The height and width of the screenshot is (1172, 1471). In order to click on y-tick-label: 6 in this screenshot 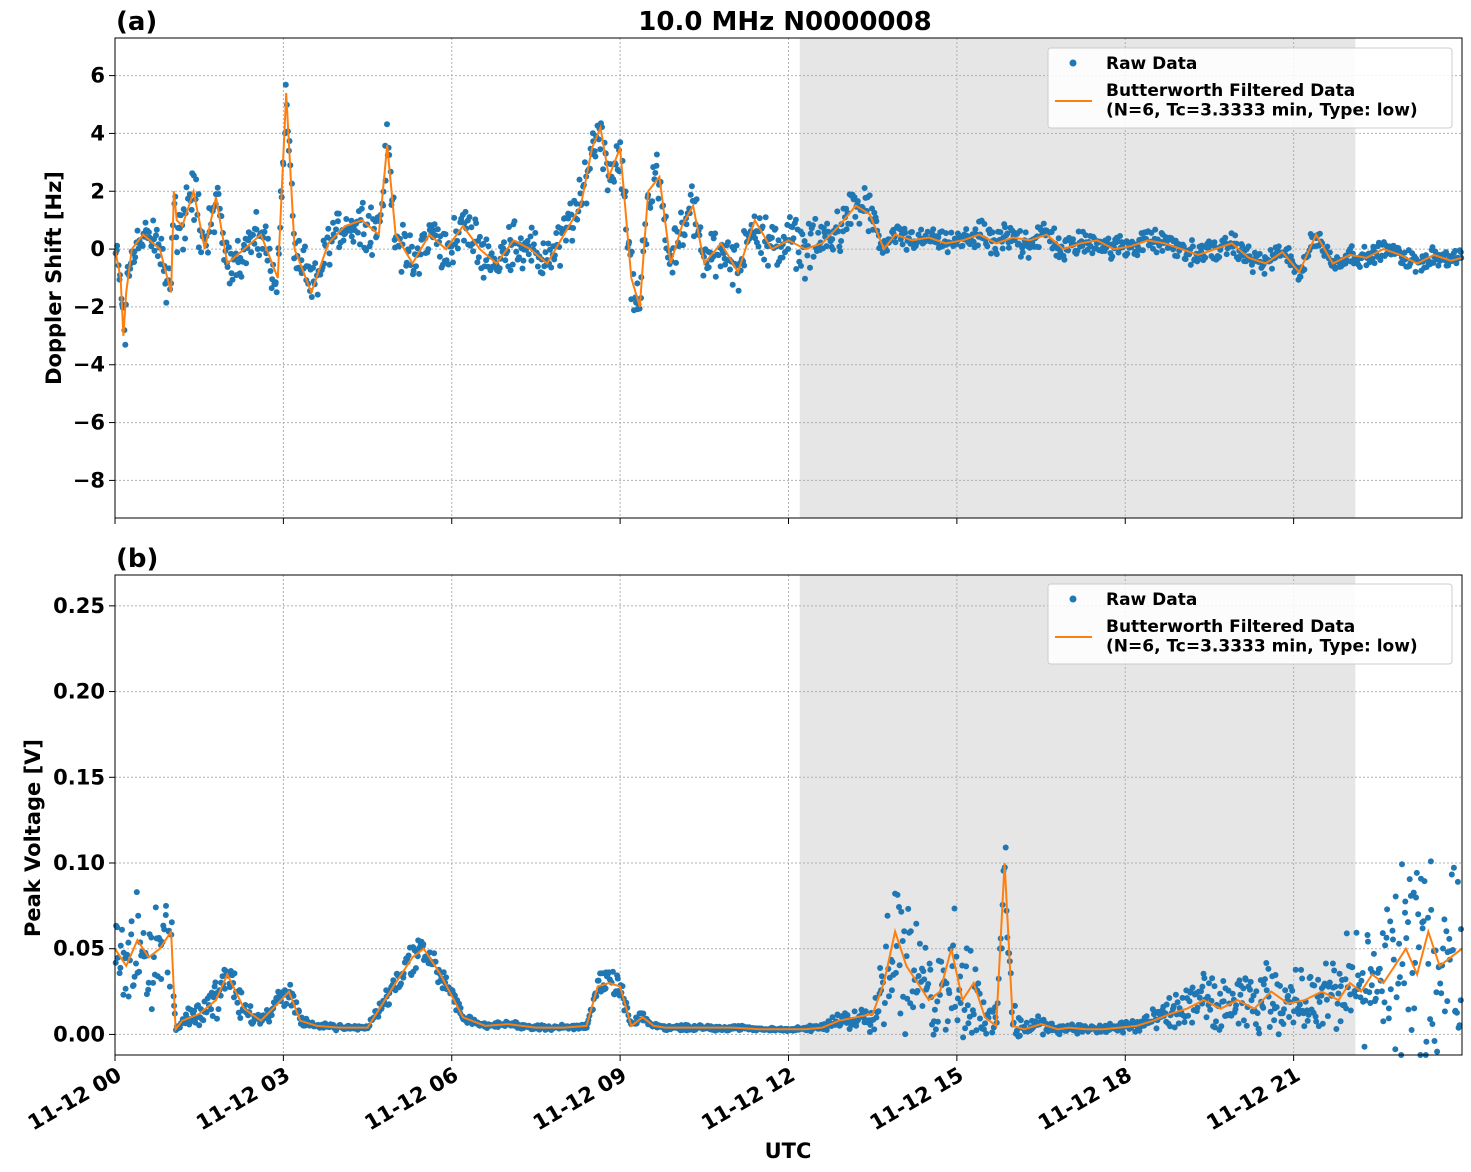, I will do `click(97, 76)`.